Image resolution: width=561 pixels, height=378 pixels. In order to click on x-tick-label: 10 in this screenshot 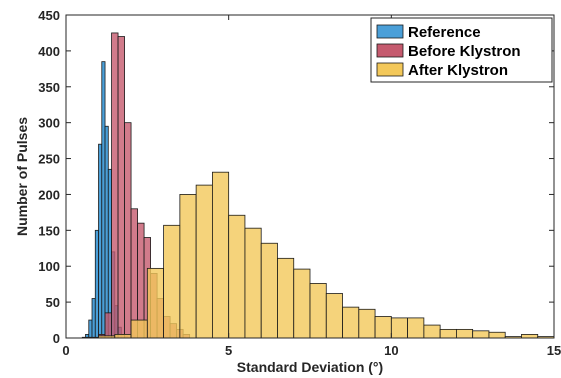, I will do `click(391, 350)`.